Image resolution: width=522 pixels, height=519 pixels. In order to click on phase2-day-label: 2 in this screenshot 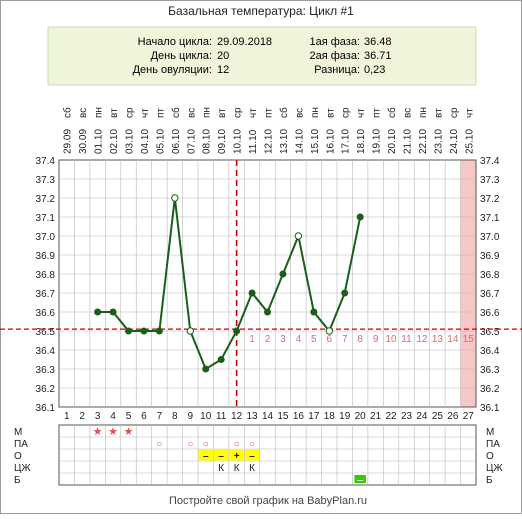, I will do `click(268, 339)`.